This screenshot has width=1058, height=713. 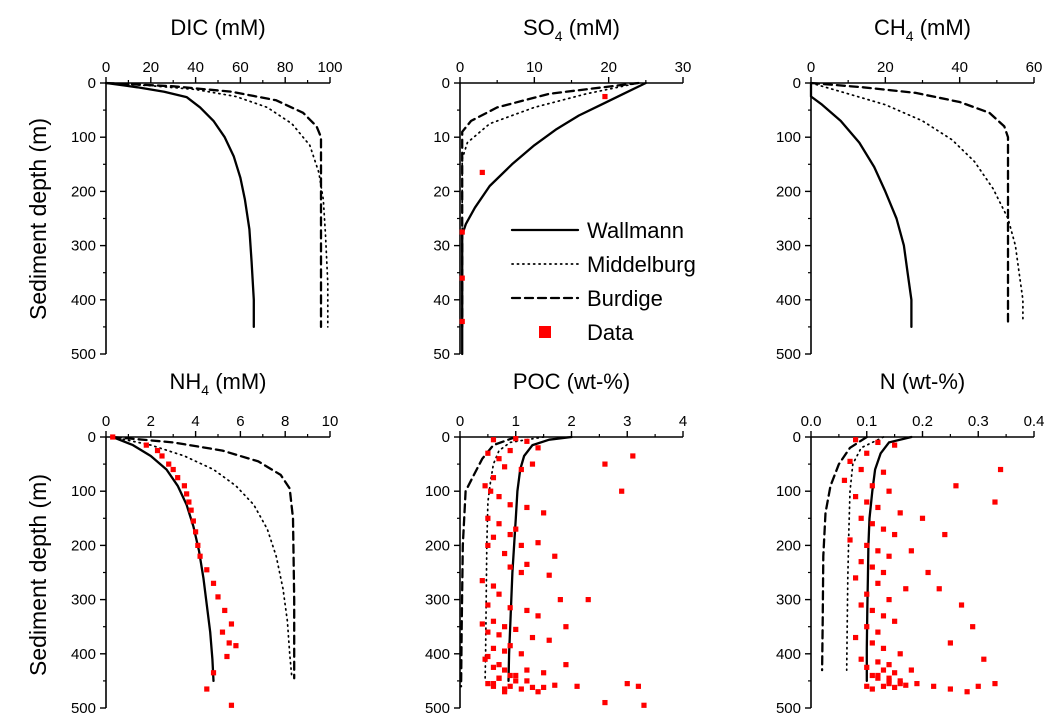 What do you see at coordinates (563, 572) in the screenshot?
I see `series-data` at bounding box center [563, 572].